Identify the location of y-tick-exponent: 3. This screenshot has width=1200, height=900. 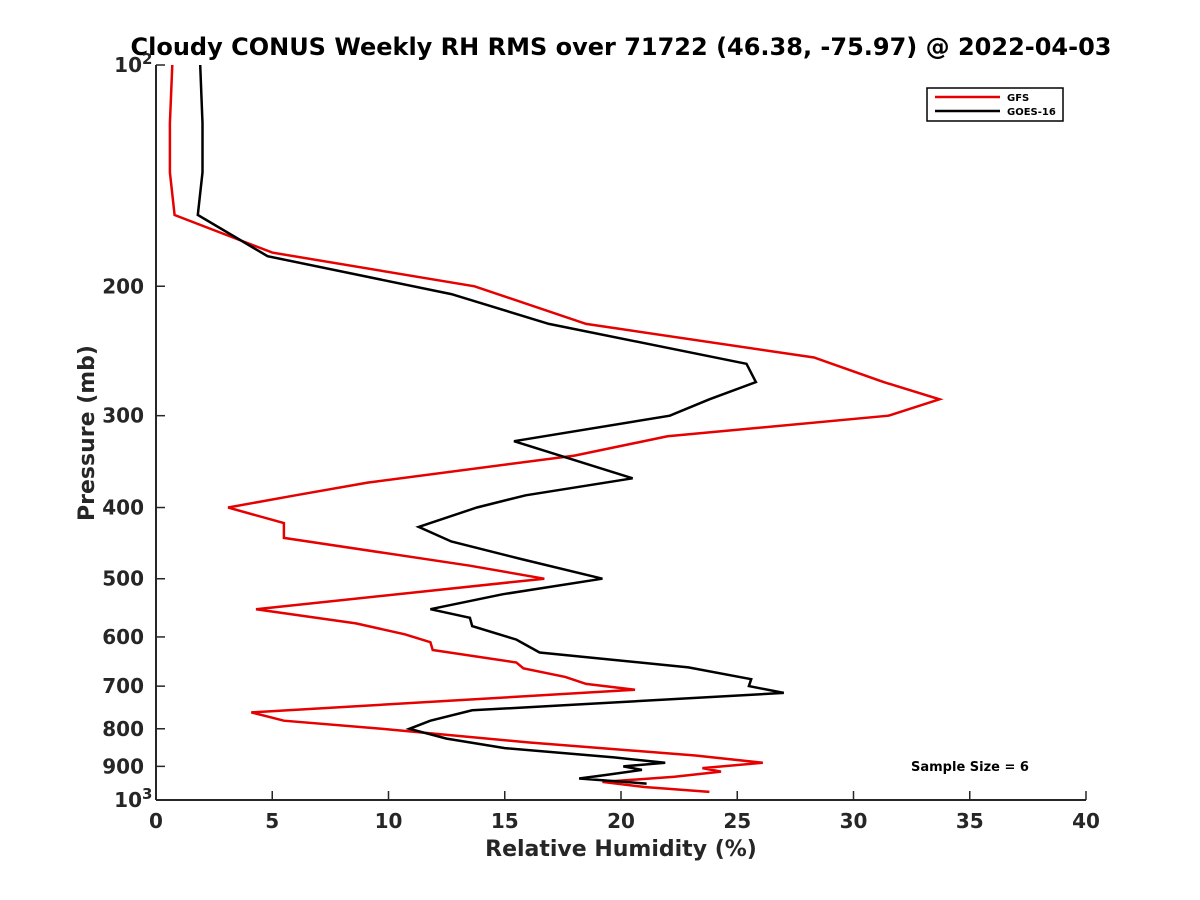
(147, 794).